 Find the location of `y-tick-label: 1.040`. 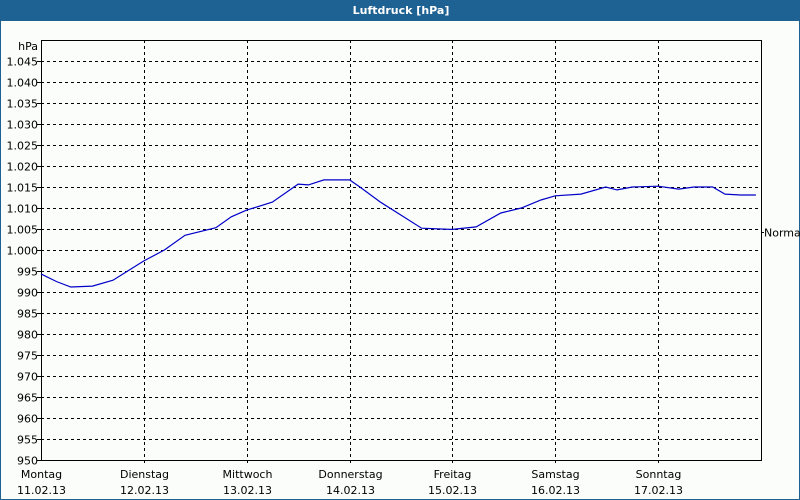

y-tick-label: 1.040 is located at coordinates (23, 83).